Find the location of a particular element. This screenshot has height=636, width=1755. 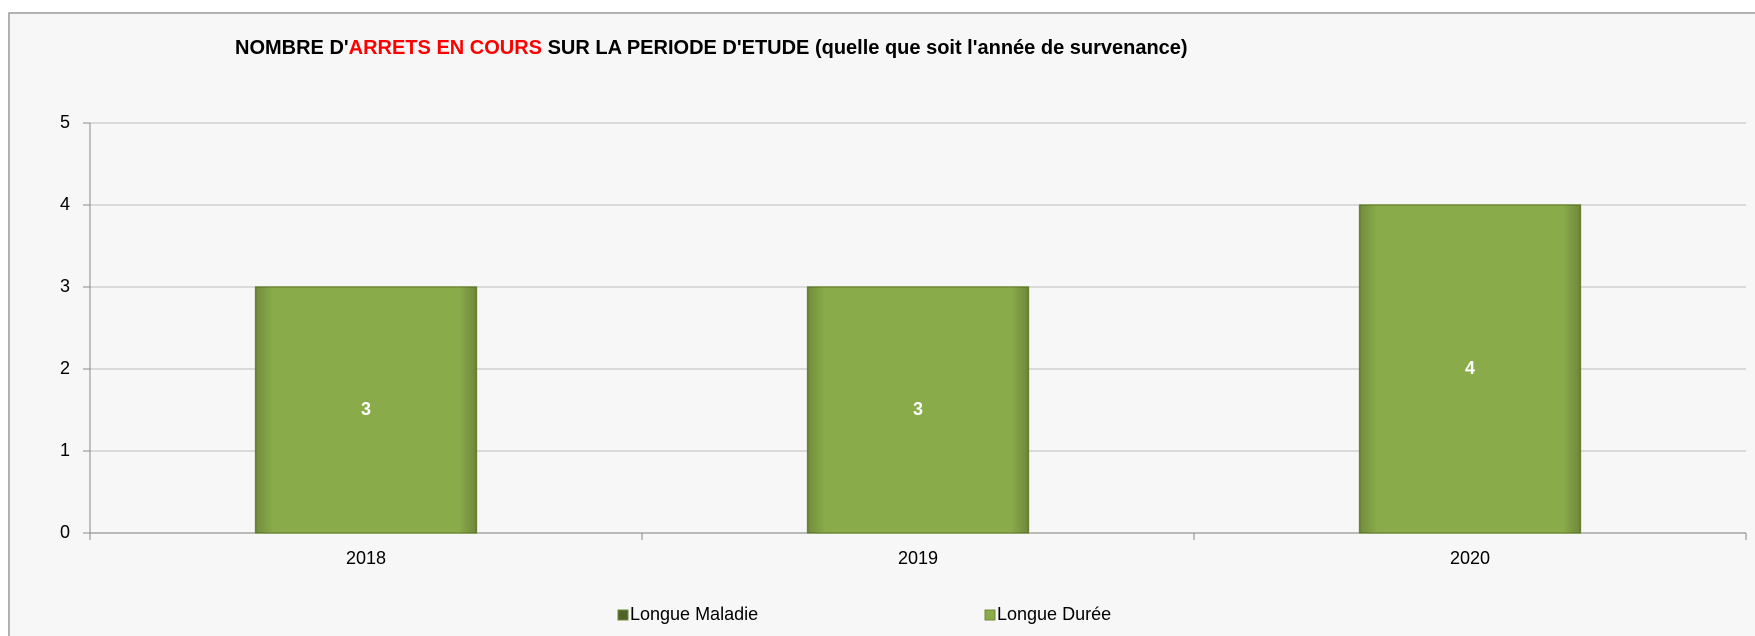

y-tick-label: 4 is located at coordinates (65, 204).